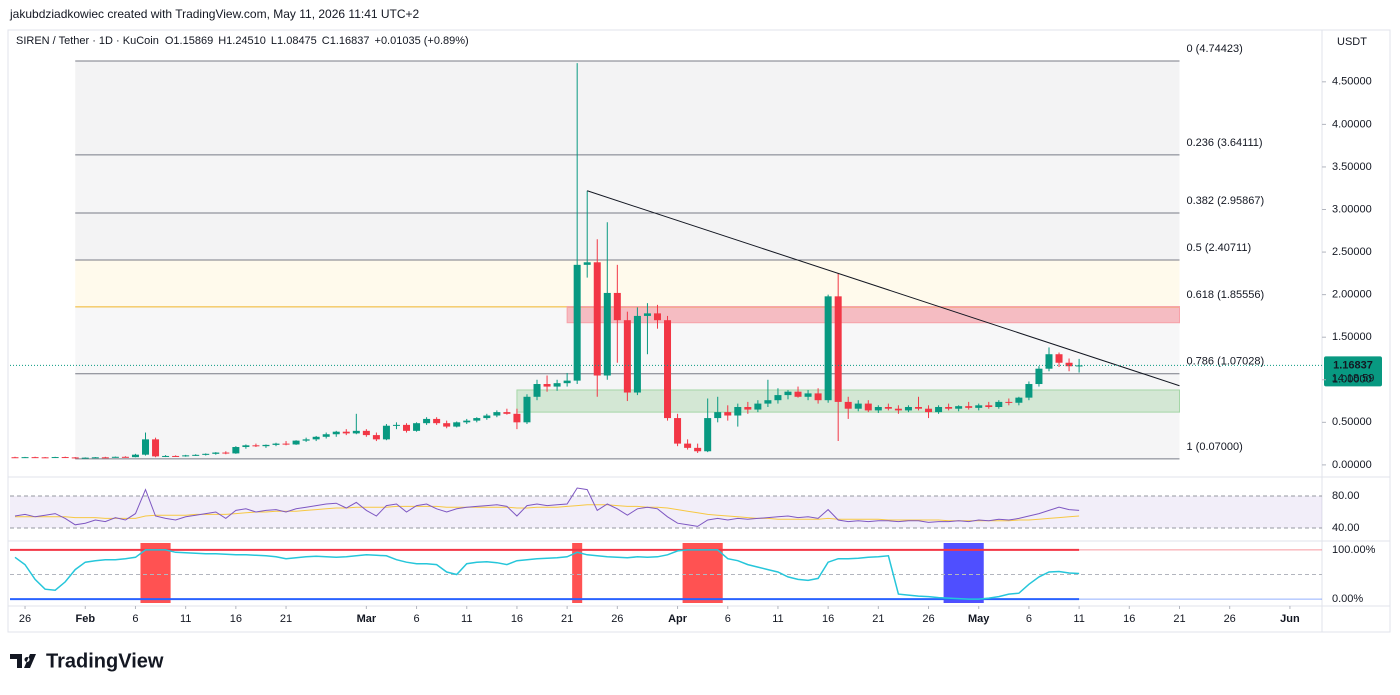  Describe the element at coordinates (1225, 201) in the screenshot. I see `fib-level-label: 0.382 (2.95867)` at that location.